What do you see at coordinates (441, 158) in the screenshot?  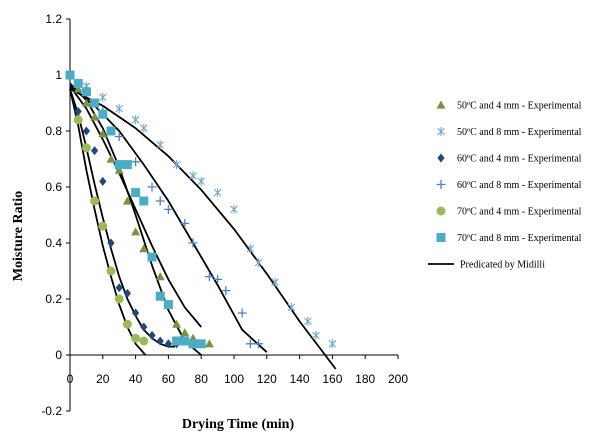 I see `legend-marker-diamond` at bounding box center [441, 158].